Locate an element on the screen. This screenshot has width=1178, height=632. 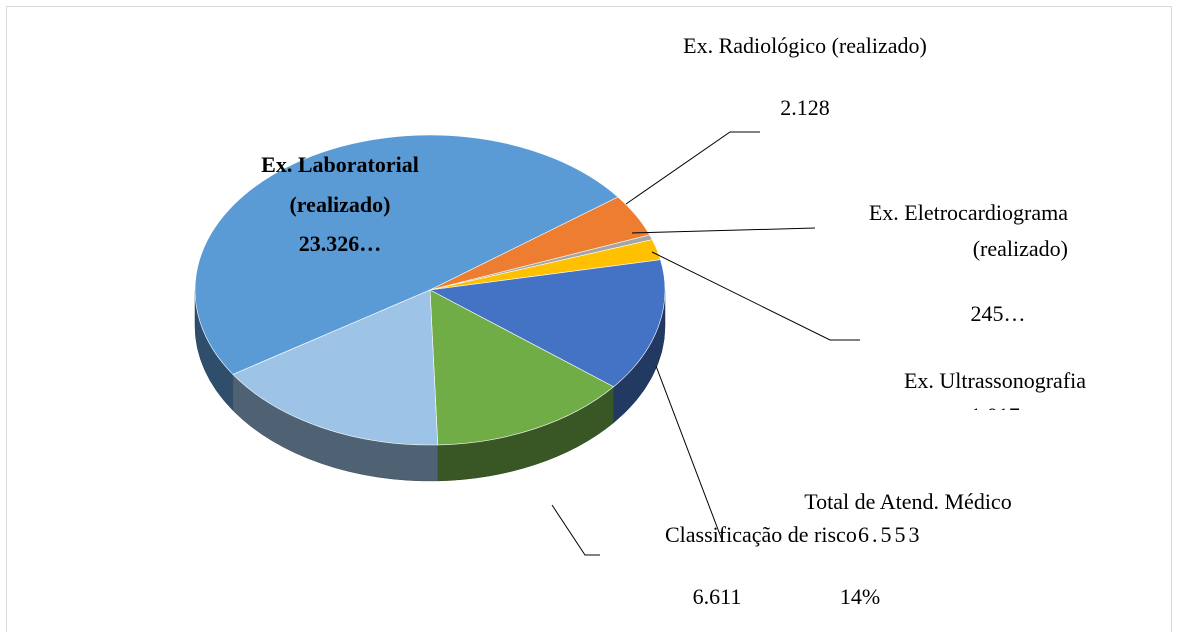
category-label: Ex. Laboratorial (realizado) is located at coordinates (340, 184).